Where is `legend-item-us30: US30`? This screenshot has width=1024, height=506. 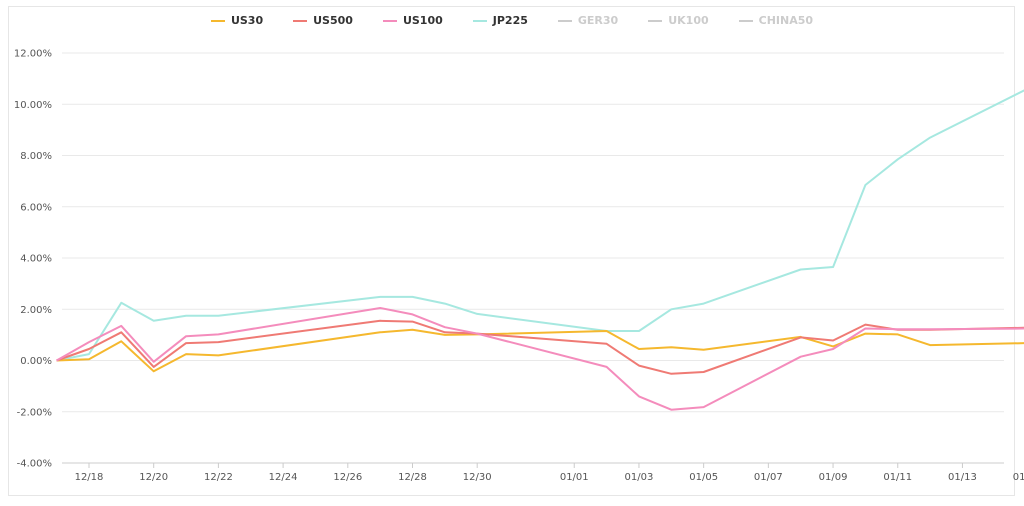 legend-item-us30: US30 is located at coordinates (237, 20).